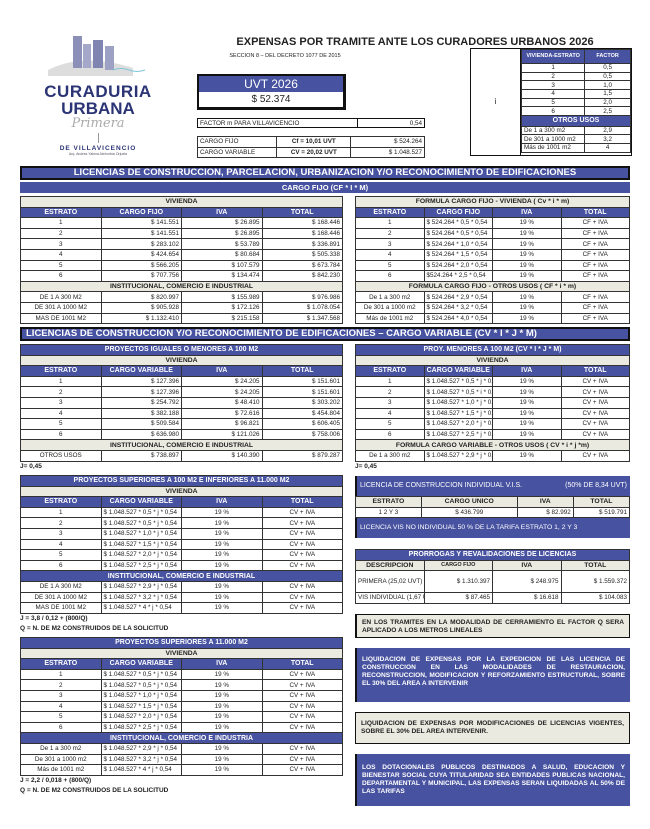 Image resolution: width=650 pixels, height=829 pixels. I want to click on header-row: ESTRATO CARGO VARIABLE IVA TOTAL, so click(492, 371).